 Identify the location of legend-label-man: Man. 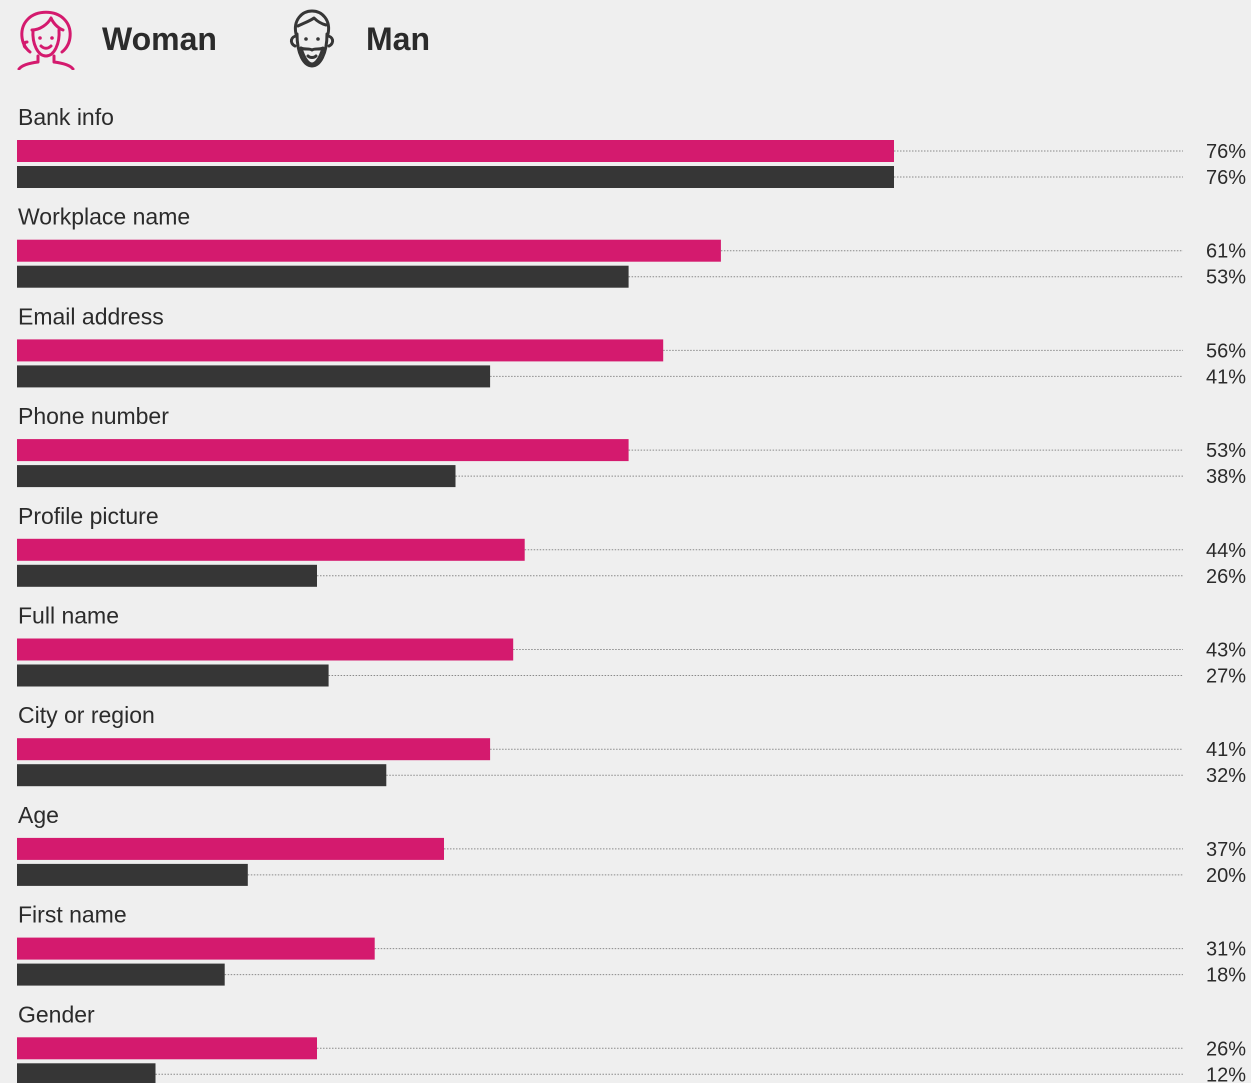
(398, 38).